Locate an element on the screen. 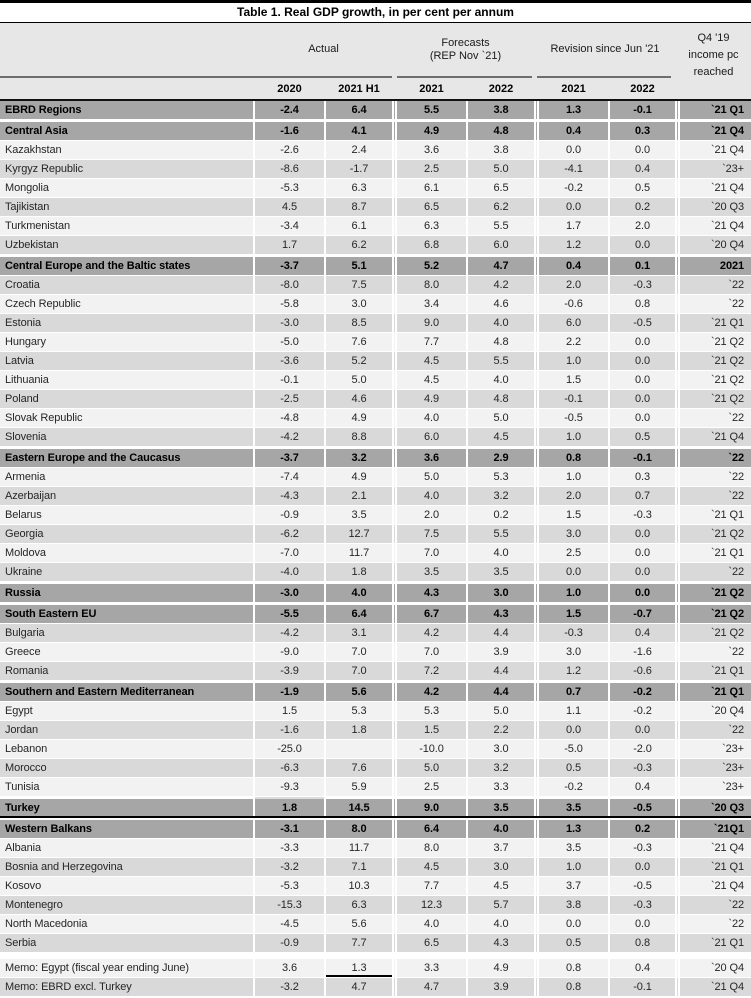 The image size is (751, 998). value-cell: 6.5 is located at coordinates (501, 188).